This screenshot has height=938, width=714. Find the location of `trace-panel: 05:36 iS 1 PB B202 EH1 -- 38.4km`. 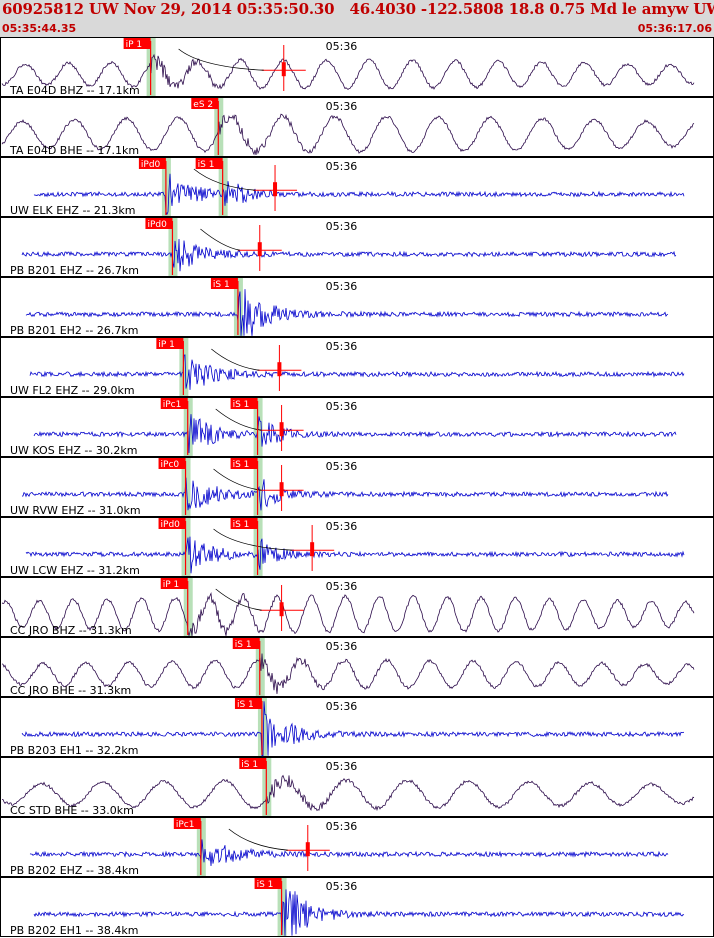

trace-panel: 05:36 iS 1 PB B202 EH1 -- 38.4km is located at coordinates (357, 907).